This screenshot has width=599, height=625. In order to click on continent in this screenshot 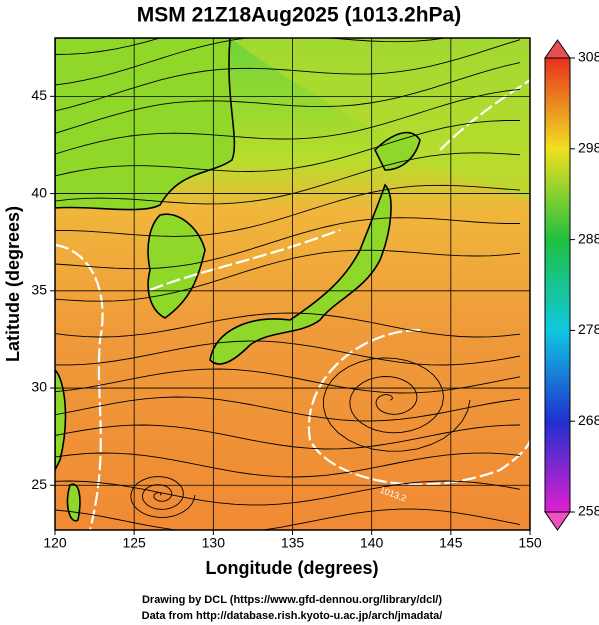, I will do `click(145, 124)`.